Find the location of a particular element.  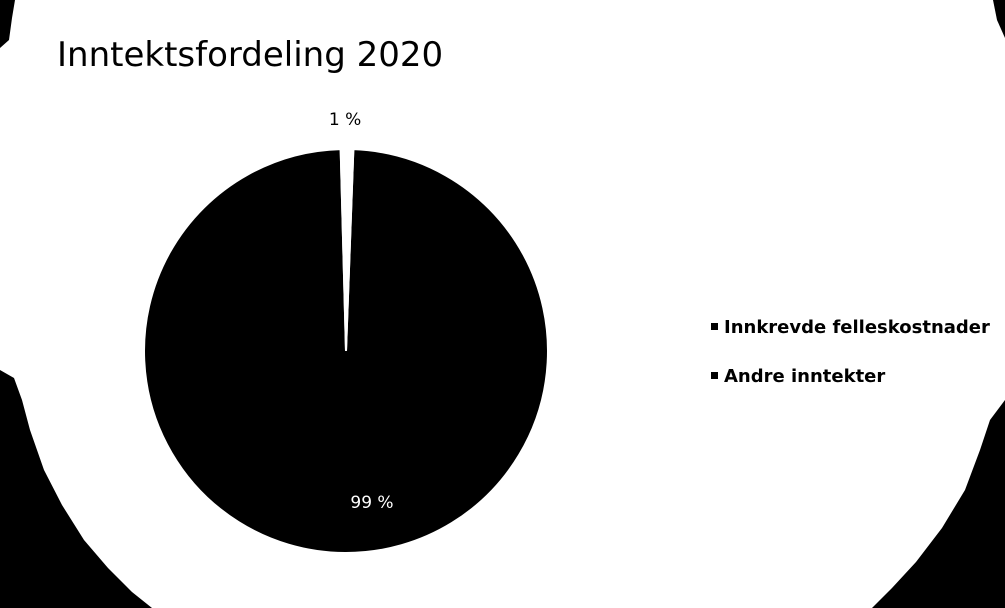

legend-item-andre-inntekter: Andre inntekter is located at coordinates (798, 376).